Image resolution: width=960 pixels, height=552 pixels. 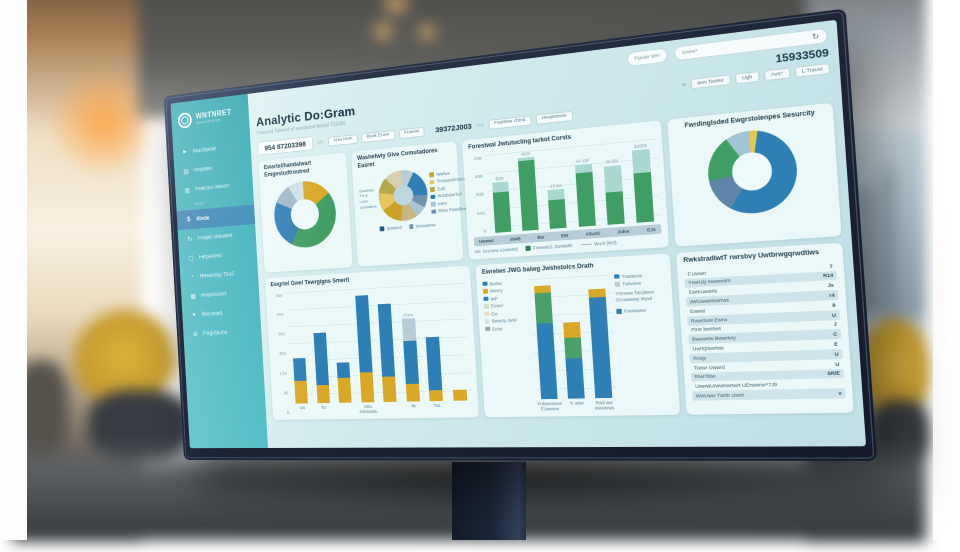 I want to click on button-frasow: Frasow, so click(x=412, y=132).